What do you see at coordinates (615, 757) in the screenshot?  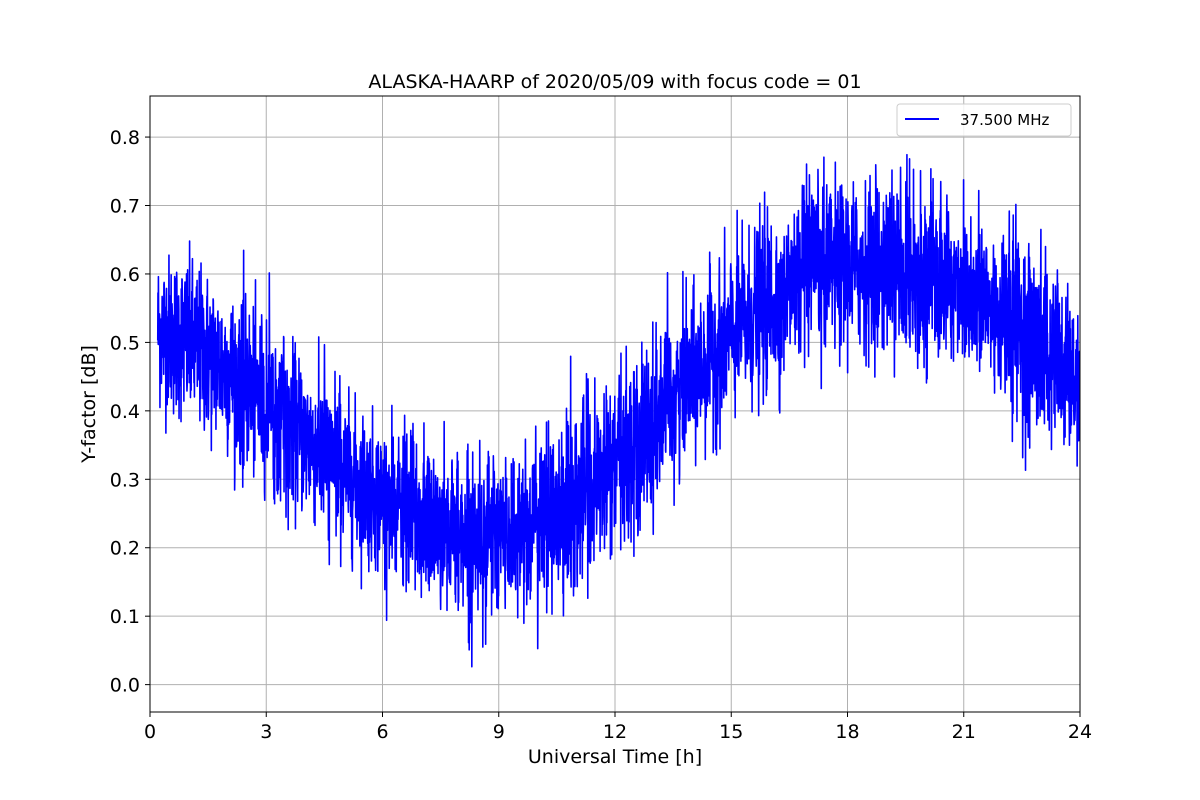 I see `x-axis-label: Universal Time [h]` at bounding box center [615, 757].